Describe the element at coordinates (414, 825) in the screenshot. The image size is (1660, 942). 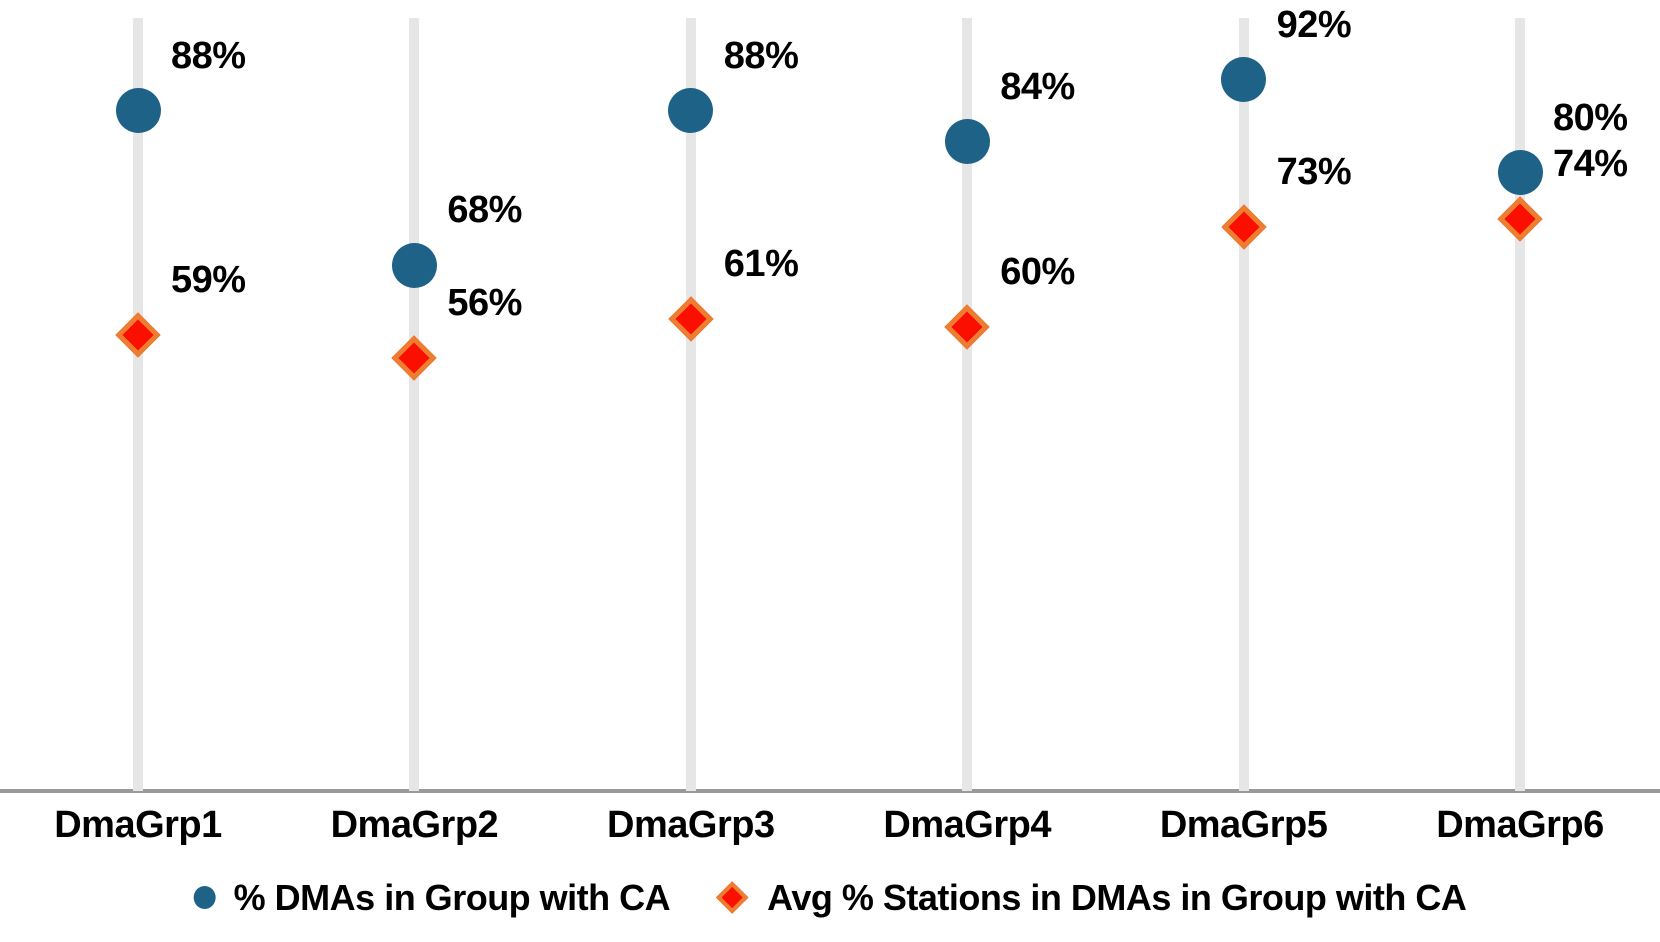
I see `category-label: DmaGrp2` at that location.